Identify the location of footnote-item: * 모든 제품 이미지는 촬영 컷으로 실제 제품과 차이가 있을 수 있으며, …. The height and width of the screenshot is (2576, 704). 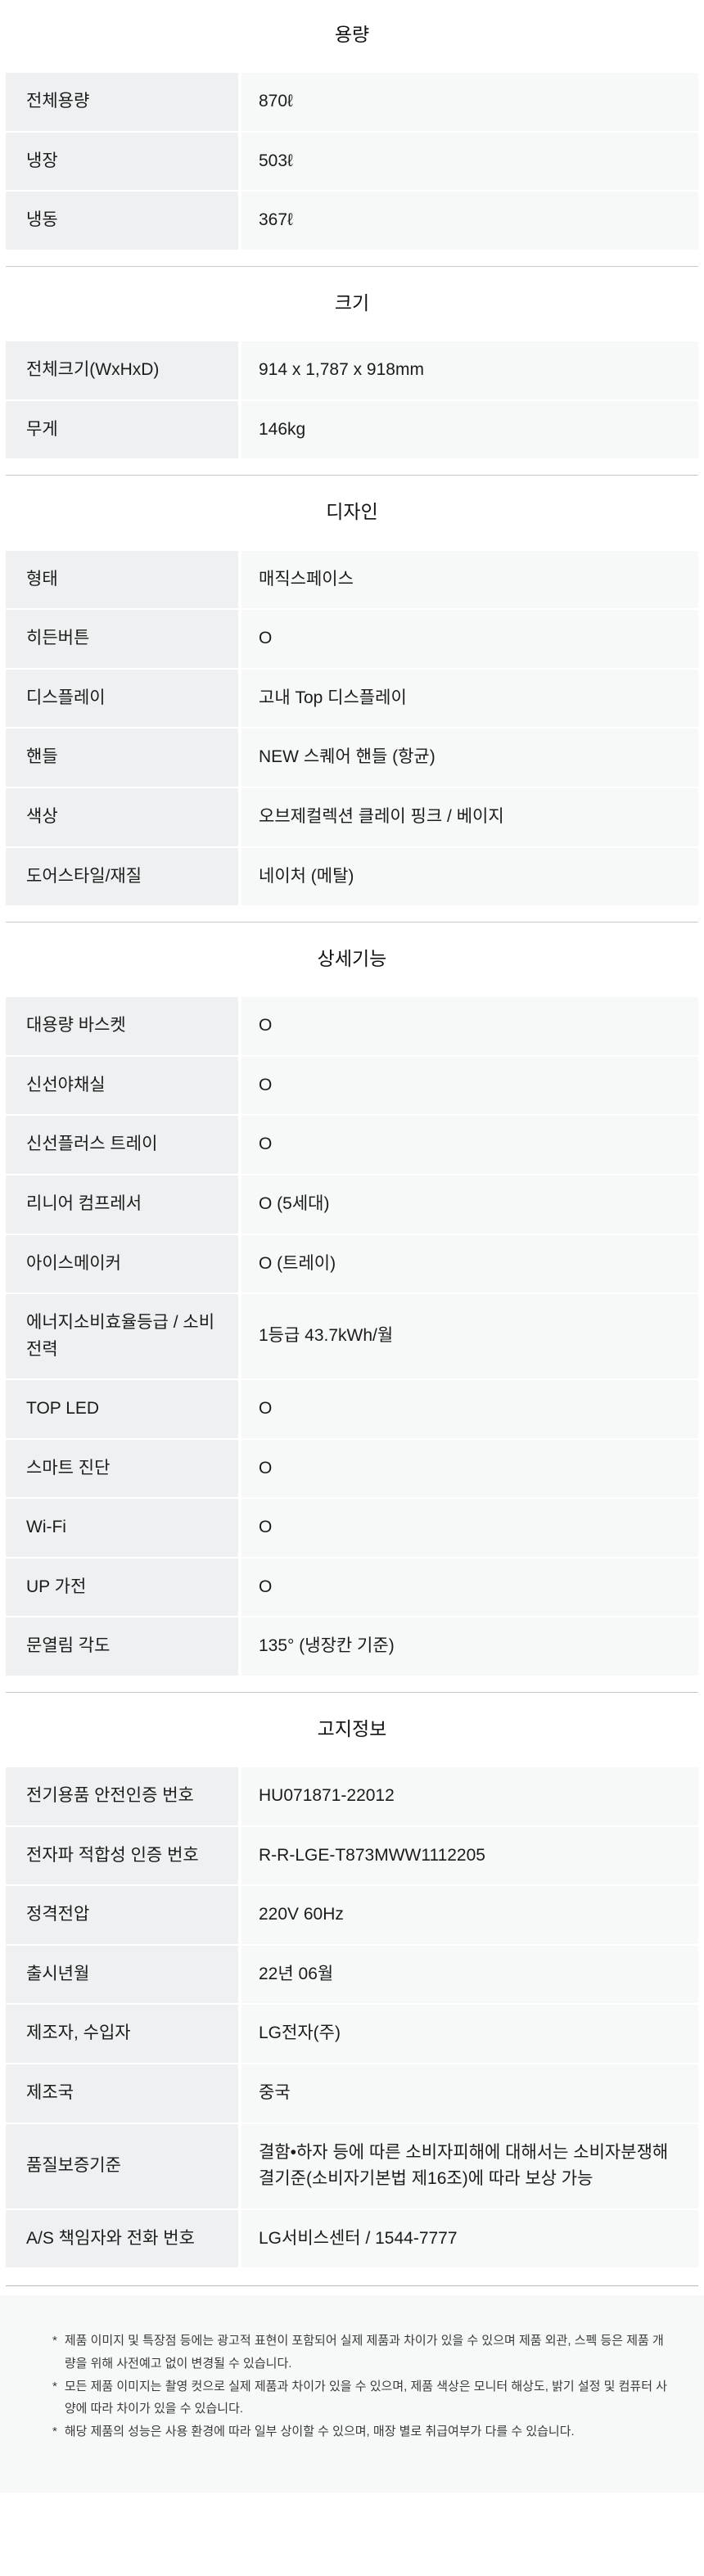
(360, 2398).